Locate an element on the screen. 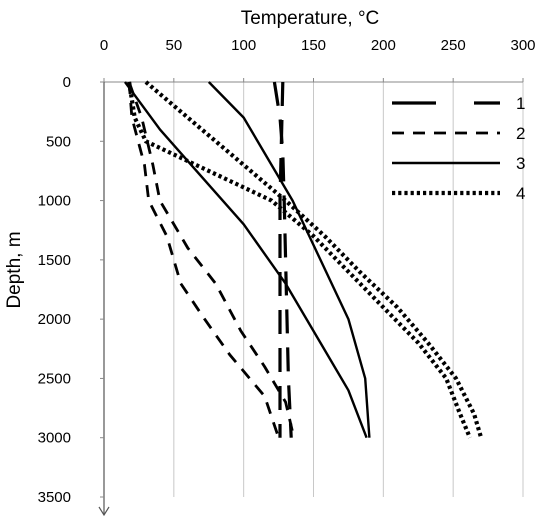 The width and height of the screenshot is (550, 524). y-tick-label-1500: 1500 is located at coordinates (54, 260).